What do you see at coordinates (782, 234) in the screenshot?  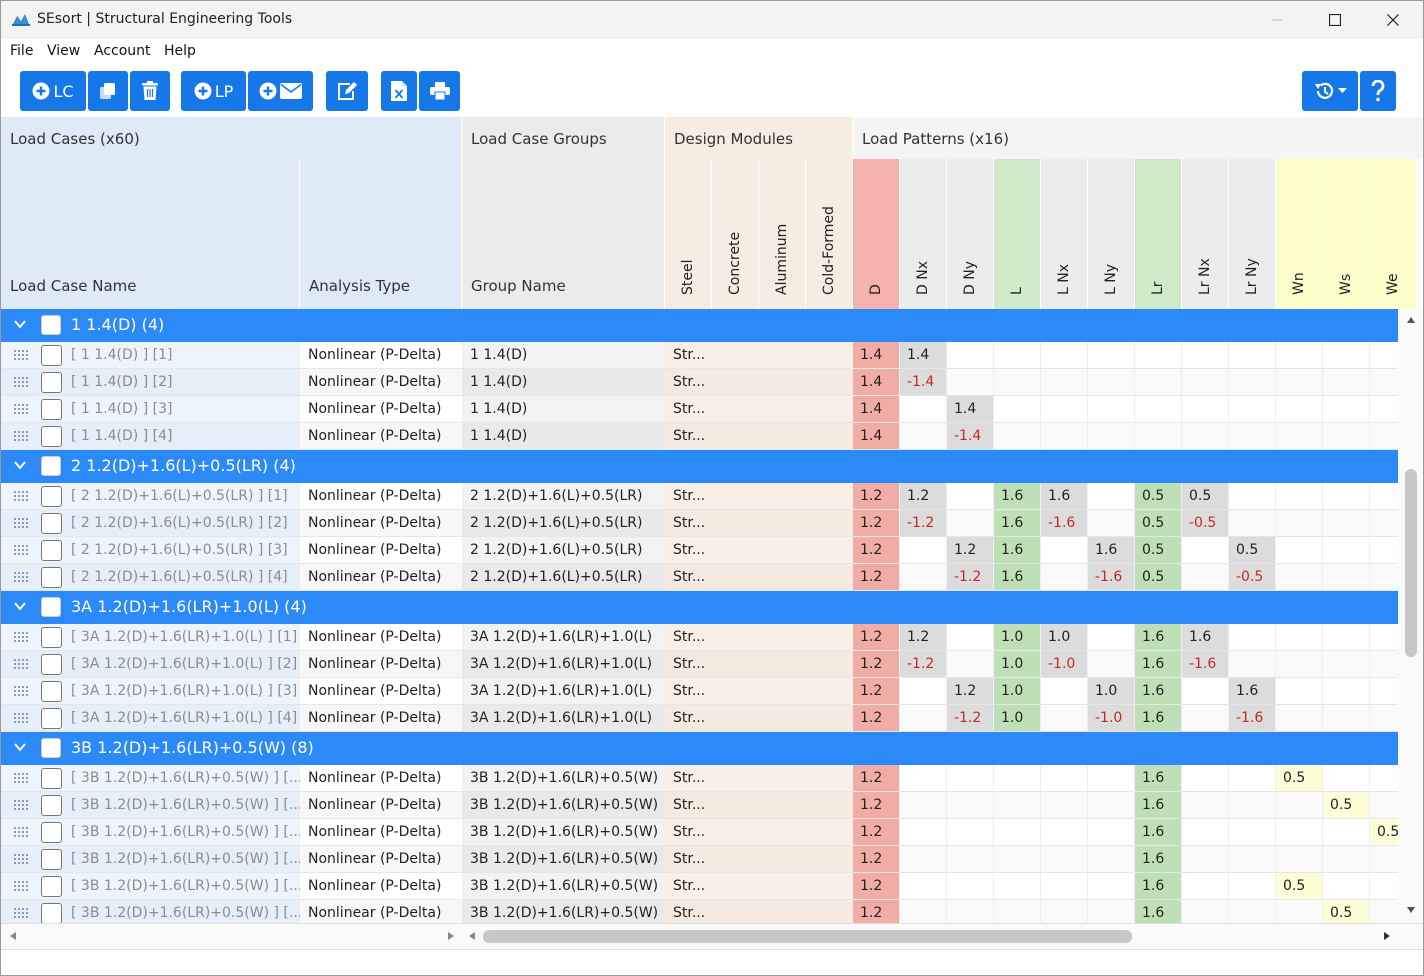 I see `module-column-header-aluminum: Aluminum` at bounding box center [782, 234].